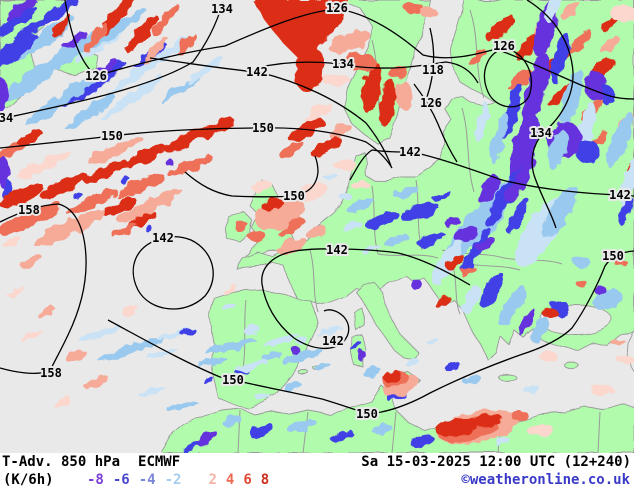 This screenshot has width=634, height=490. I want to click on model-label: ECMWF, so click(159, 462).